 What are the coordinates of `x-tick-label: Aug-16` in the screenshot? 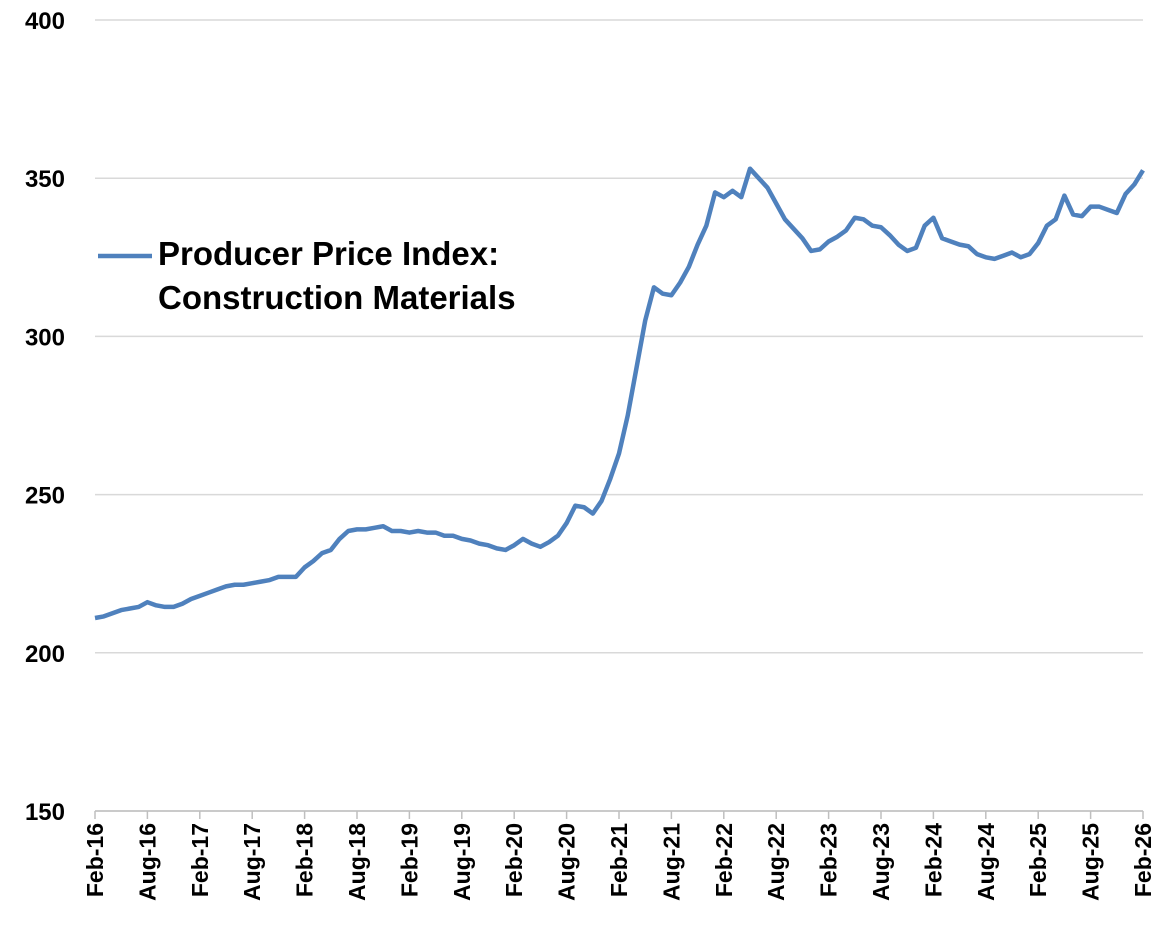 It's located at (147, 862).